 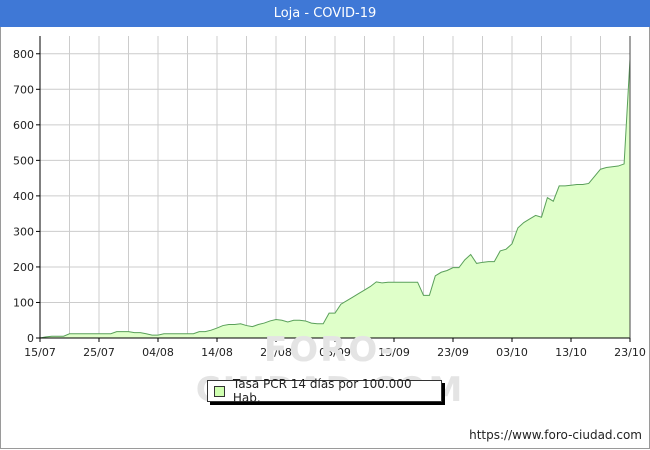 What do you see at coordinates (571, 352) in the screenshot?
I see `x-tick-label: 13/10` at bounding box center [571, 352].